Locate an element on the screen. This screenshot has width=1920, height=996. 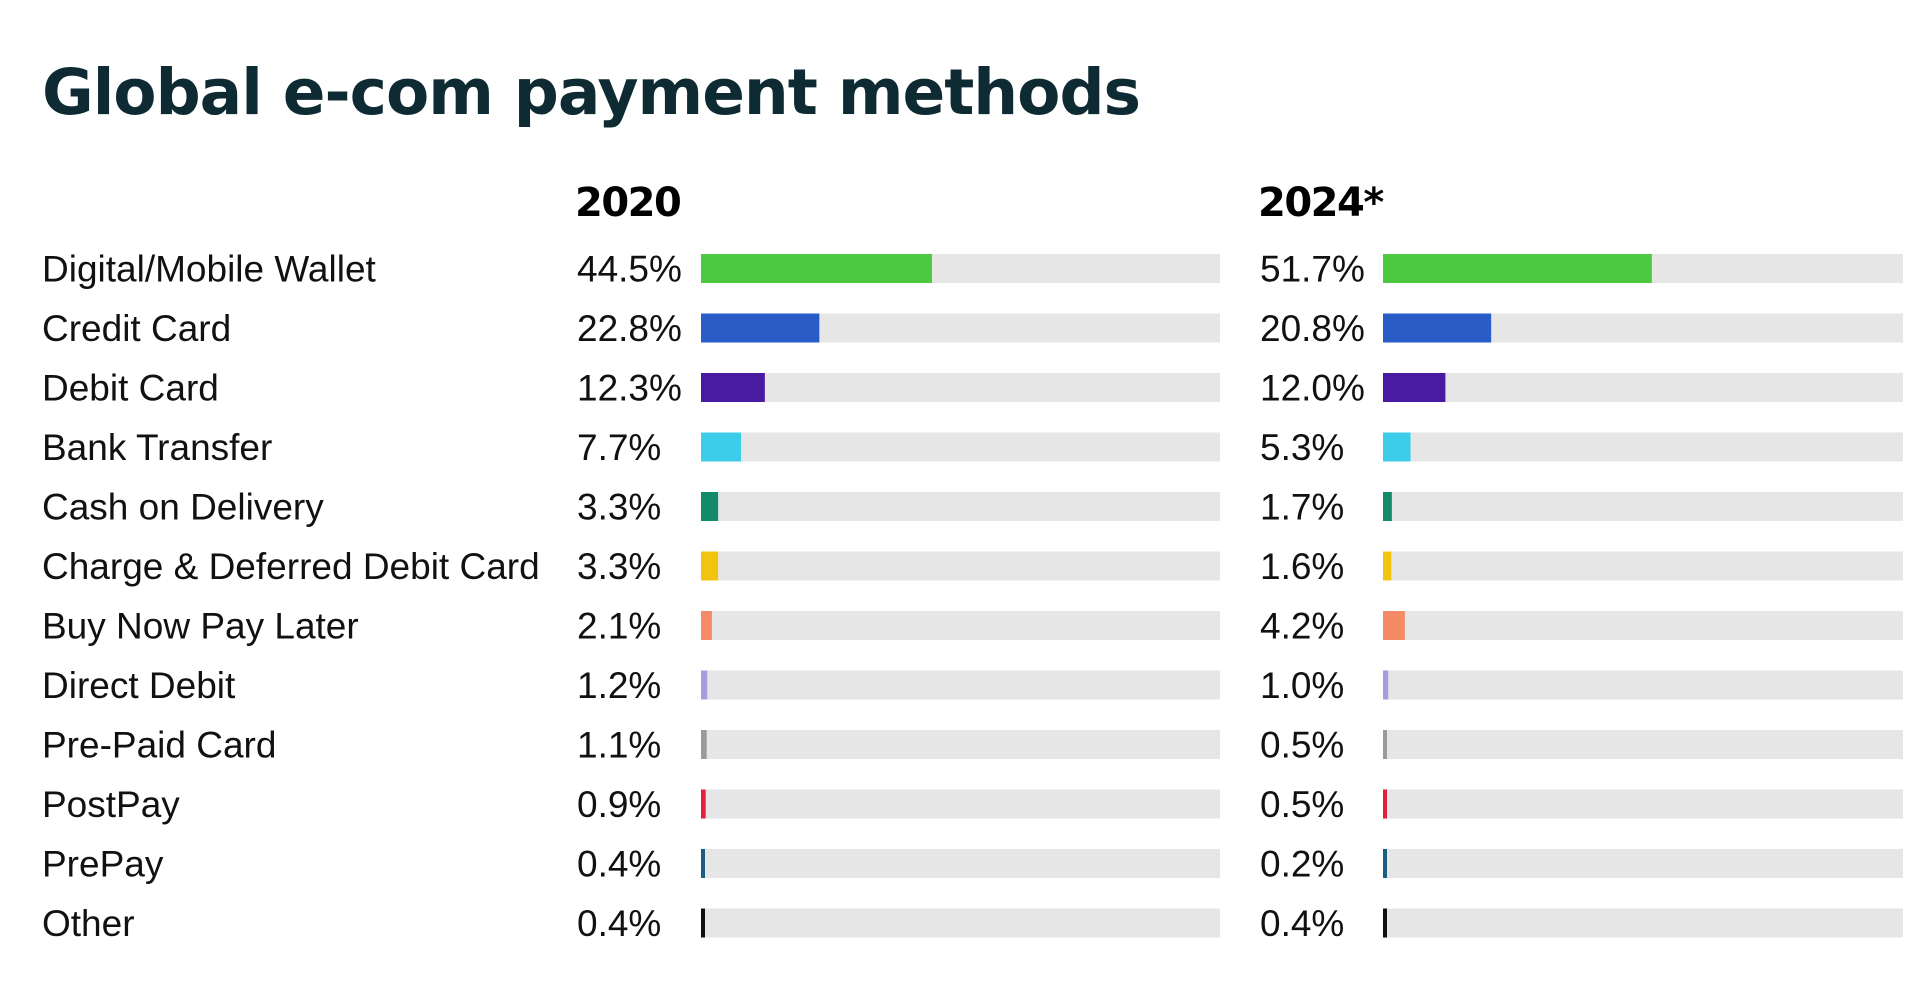
bar-track-2020-postpay is located at coordinates (960, 804).